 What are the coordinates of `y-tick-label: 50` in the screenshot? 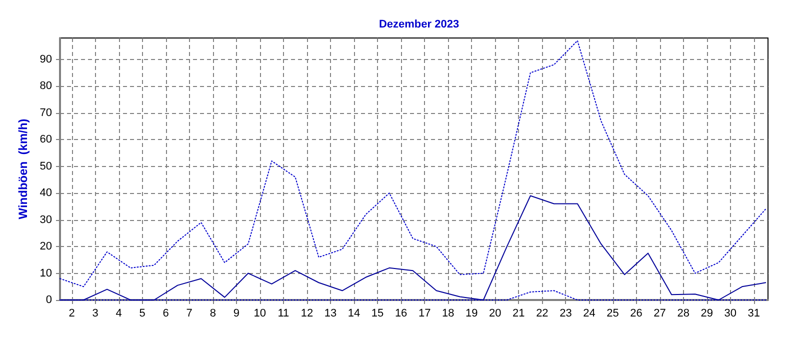 It's located at (46, 166).